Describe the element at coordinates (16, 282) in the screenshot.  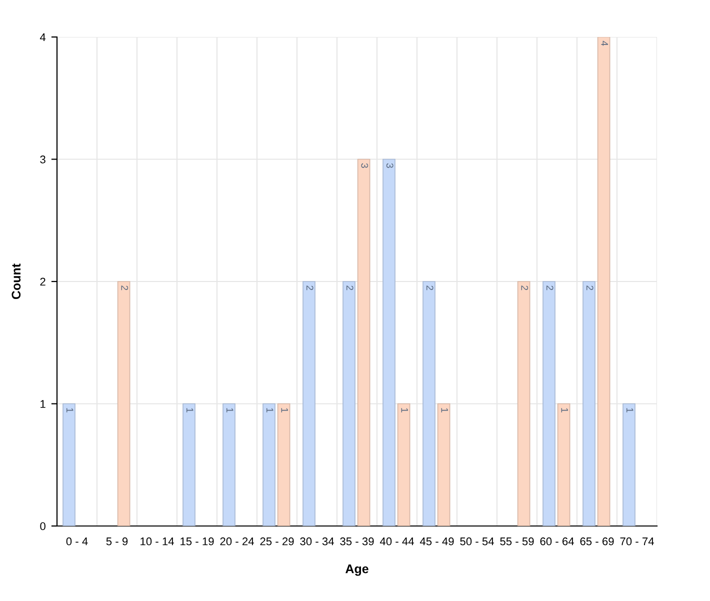
I see `y-axis-title: Count` at that location.